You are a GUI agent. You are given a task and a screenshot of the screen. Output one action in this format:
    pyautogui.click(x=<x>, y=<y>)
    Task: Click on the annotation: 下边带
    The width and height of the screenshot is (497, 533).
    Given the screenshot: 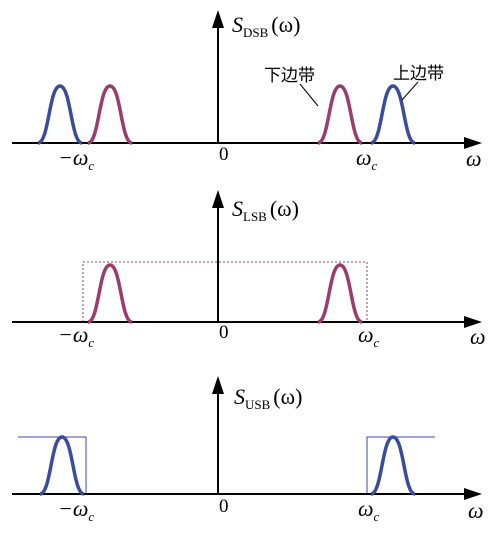 What is the action you would take?
    pyautogui.click(x=289, y=76)
    